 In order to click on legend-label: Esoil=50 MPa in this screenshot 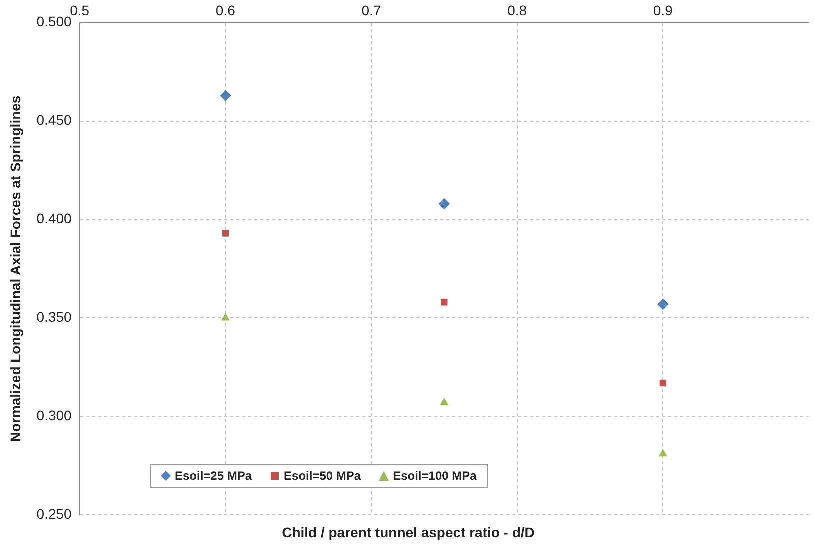, I will do `click(322, 476)`.